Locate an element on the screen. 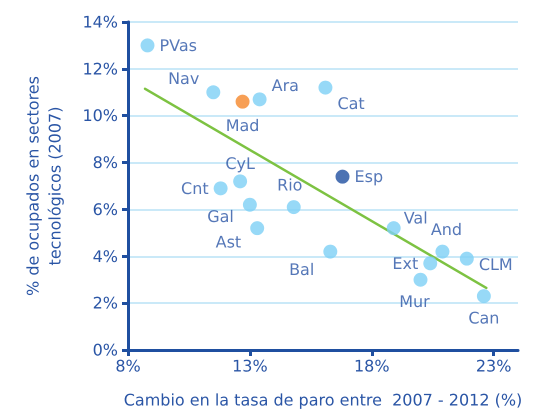 The image size is (548, 414). data-label: Mad is located at coordinates (243, 126).